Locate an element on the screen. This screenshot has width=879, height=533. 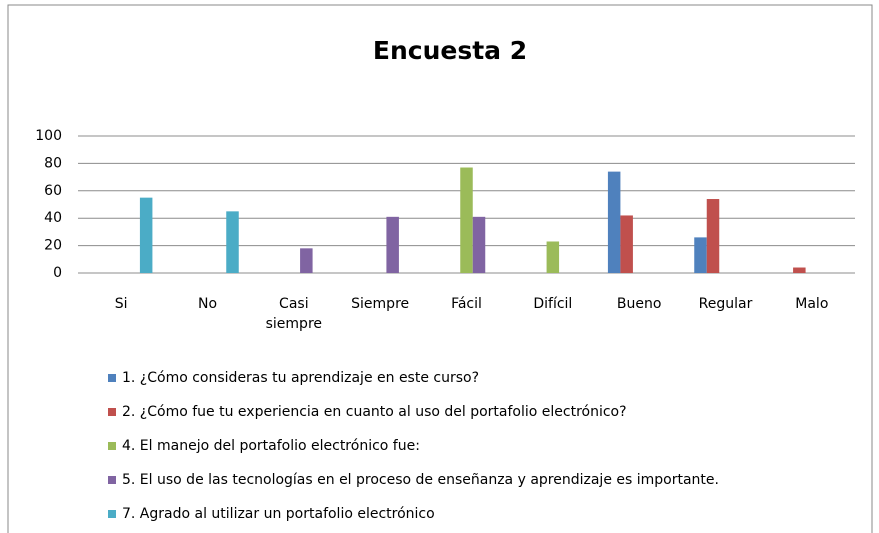
x-tick-label: Casi siempre is located at coordinates (294, 314).